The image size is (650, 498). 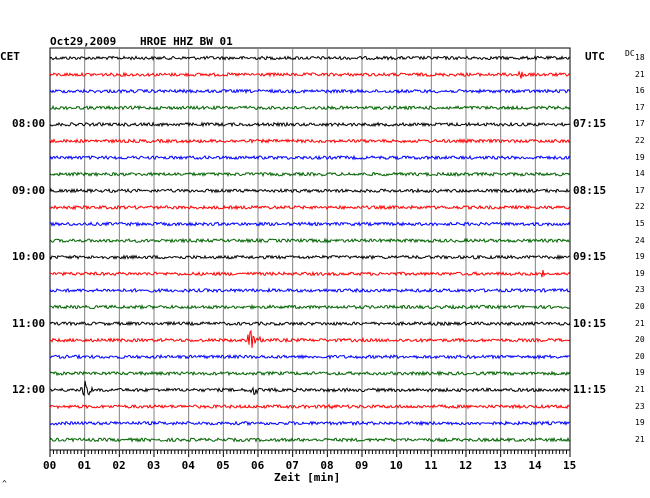 I want to click on right-hour-label: 11:15, so click(x=590, y=389).